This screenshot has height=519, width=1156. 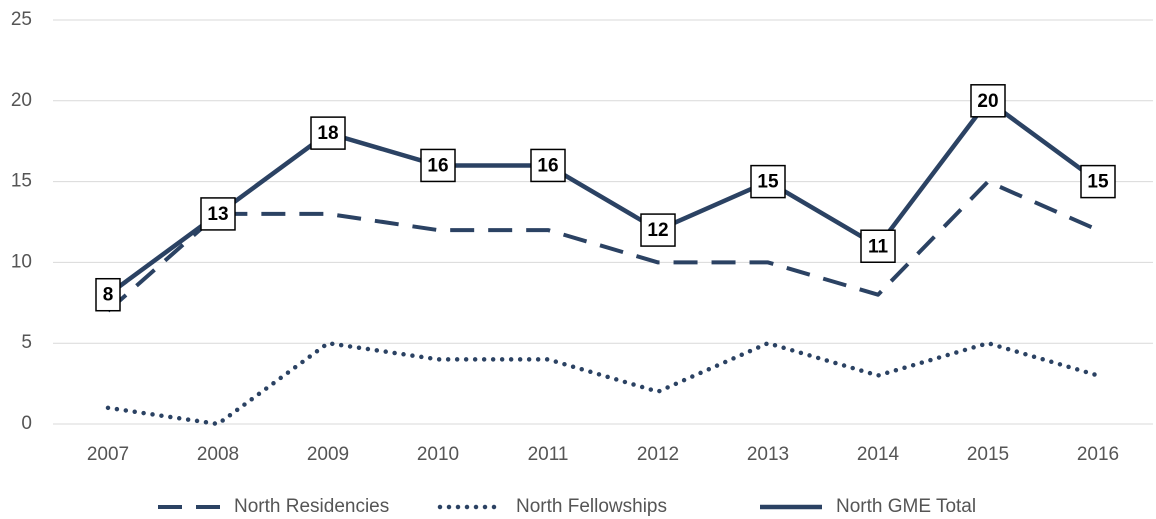 I want to click on x-tick-label: 2012, so click(x=658, y=454).